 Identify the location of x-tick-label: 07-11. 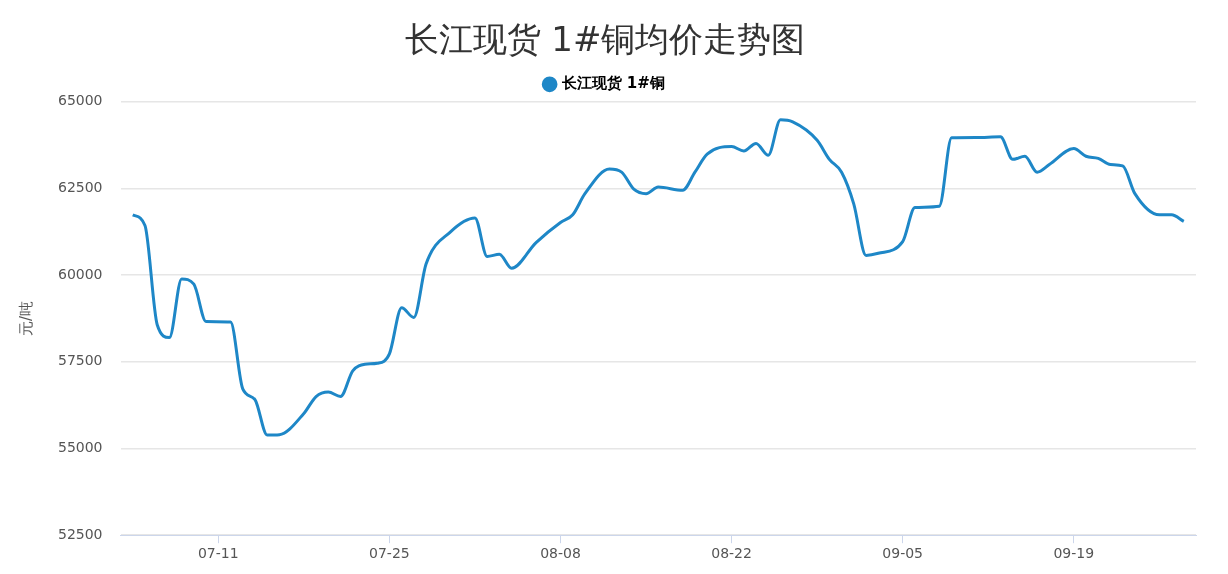
(218, 553).